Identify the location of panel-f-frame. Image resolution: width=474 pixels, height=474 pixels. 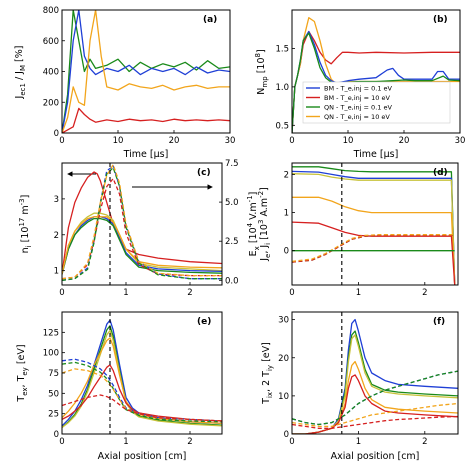
(375, 373).